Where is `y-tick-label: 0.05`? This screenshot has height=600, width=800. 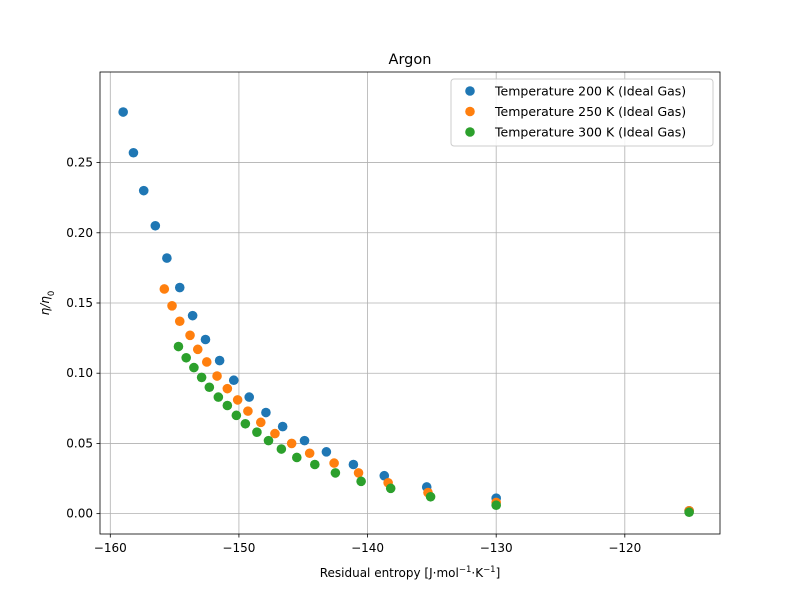
y-tick-label: 0.05 is located at coordinates (79, 443).